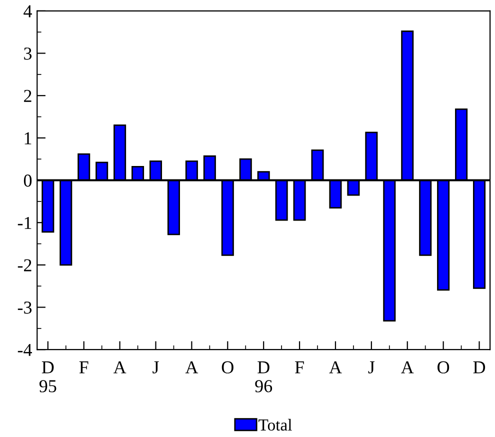  What do you see at coordinates (25, 222) in the screenshot?
I see `y-tick-label: -1` at bounding box center [25, 222].